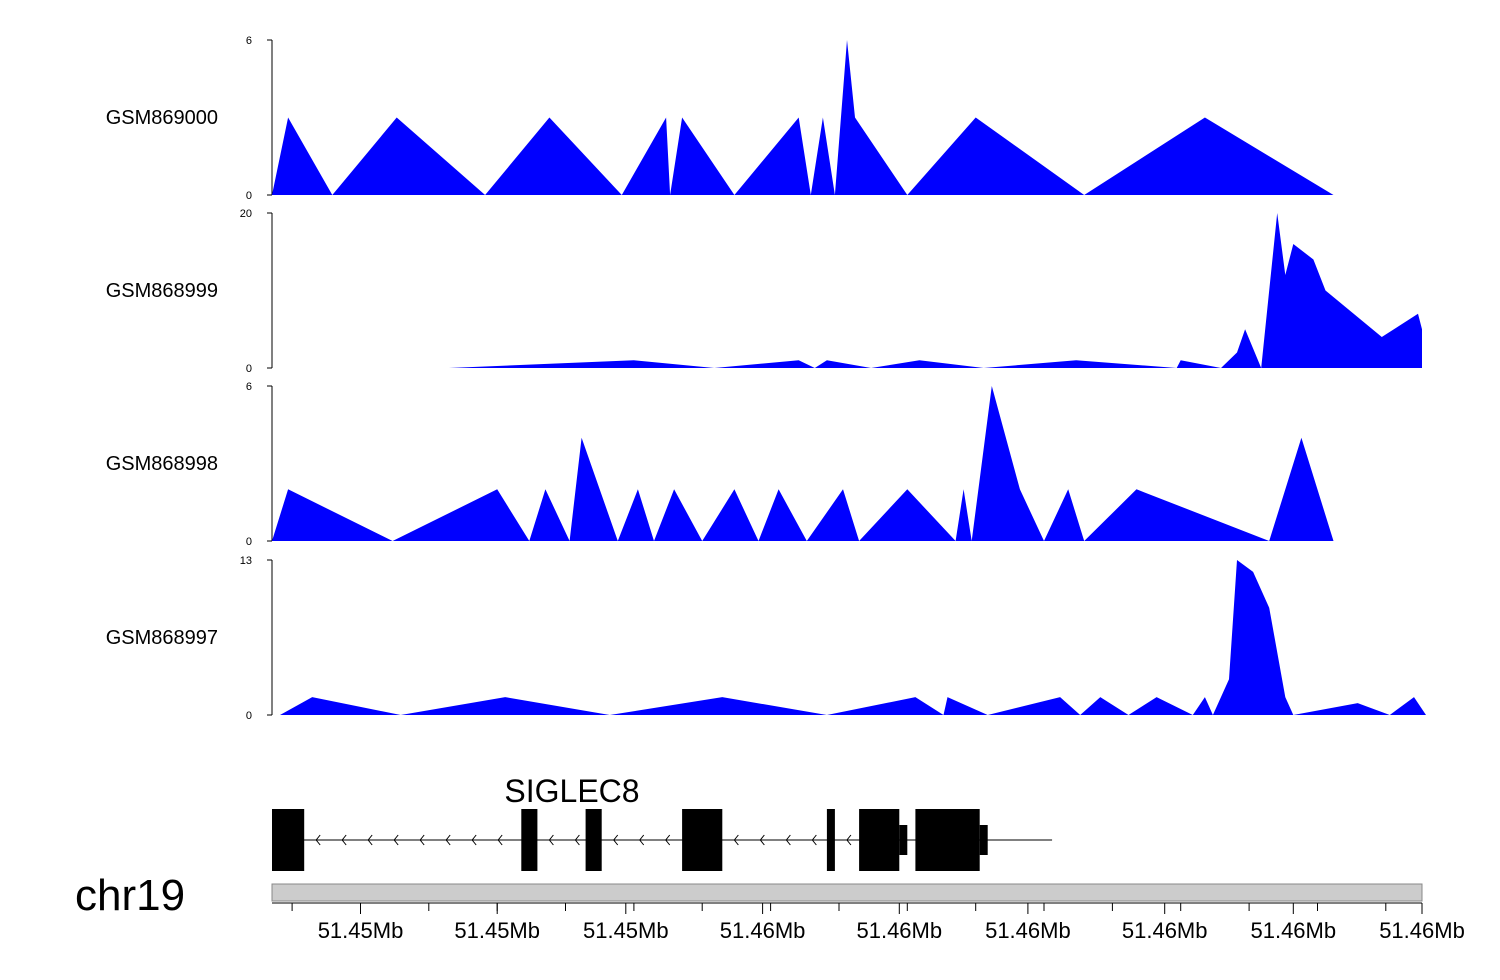 The image size is (1500, 980). Describe the element at coordinates (162, 464) in the screenshot. I see `track-name: GSM868998` at that location.